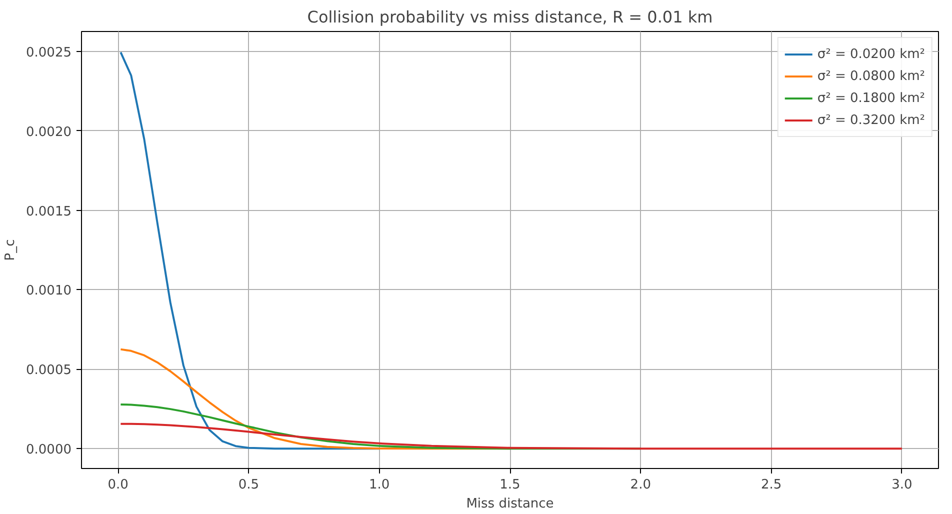 Image resolution: width=952 pixels, height=514 pixels. Describe the element at coordinates (871, 98) in the screenshot. I see `legend-label: σ² = 0.1800 km²` at that location.